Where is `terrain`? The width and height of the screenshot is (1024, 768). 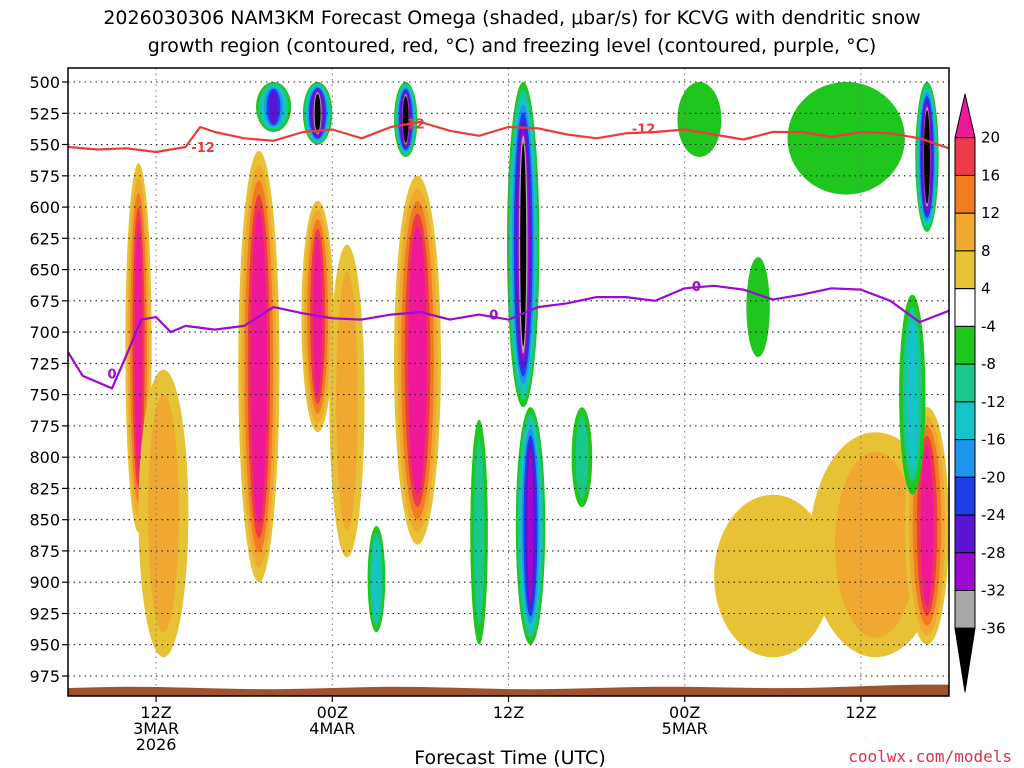
terrain is located at coordinates (508, 690).